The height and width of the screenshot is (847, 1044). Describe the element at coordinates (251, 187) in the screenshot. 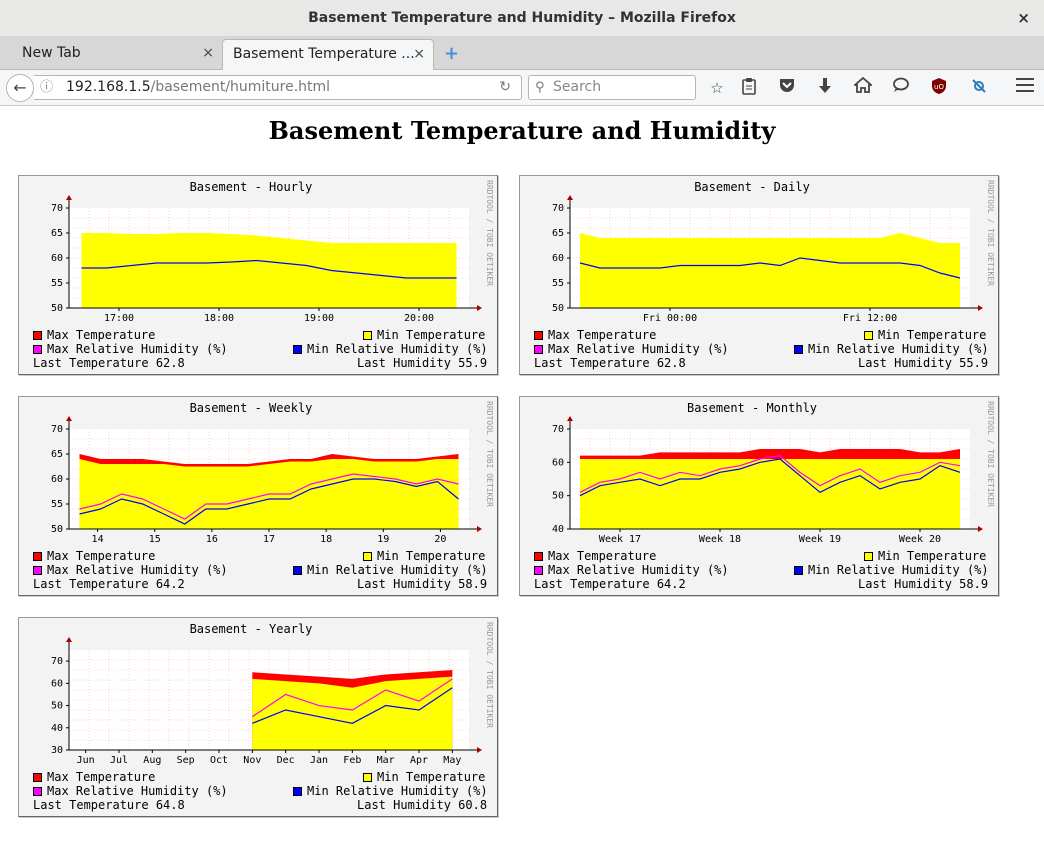

I see `chart-title: Basement - Hourly` at that location.